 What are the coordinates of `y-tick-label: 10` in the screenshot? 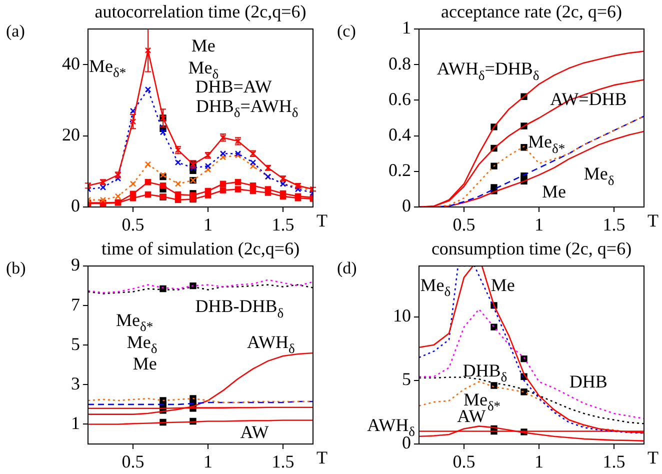 It's located at (402, 316).